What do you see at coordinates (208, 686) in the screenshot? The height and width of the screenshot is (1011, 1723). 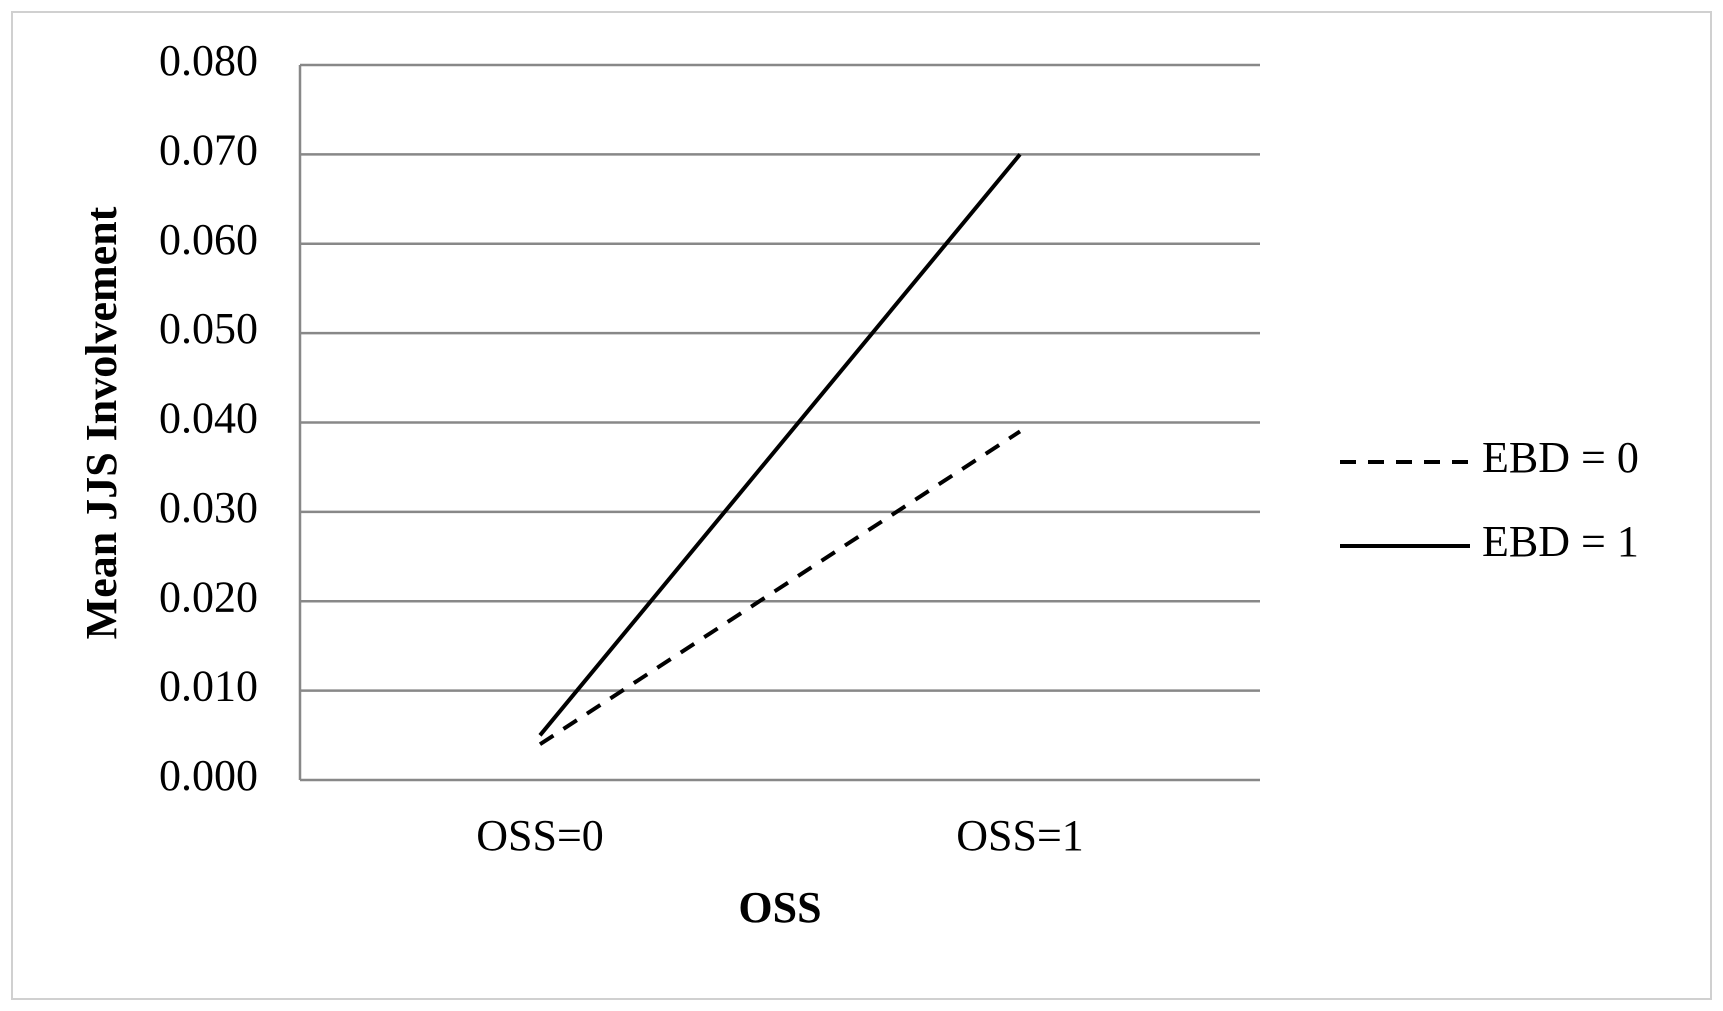 I see `y-tick-label: 0.010` at bounding box center [208, 686].